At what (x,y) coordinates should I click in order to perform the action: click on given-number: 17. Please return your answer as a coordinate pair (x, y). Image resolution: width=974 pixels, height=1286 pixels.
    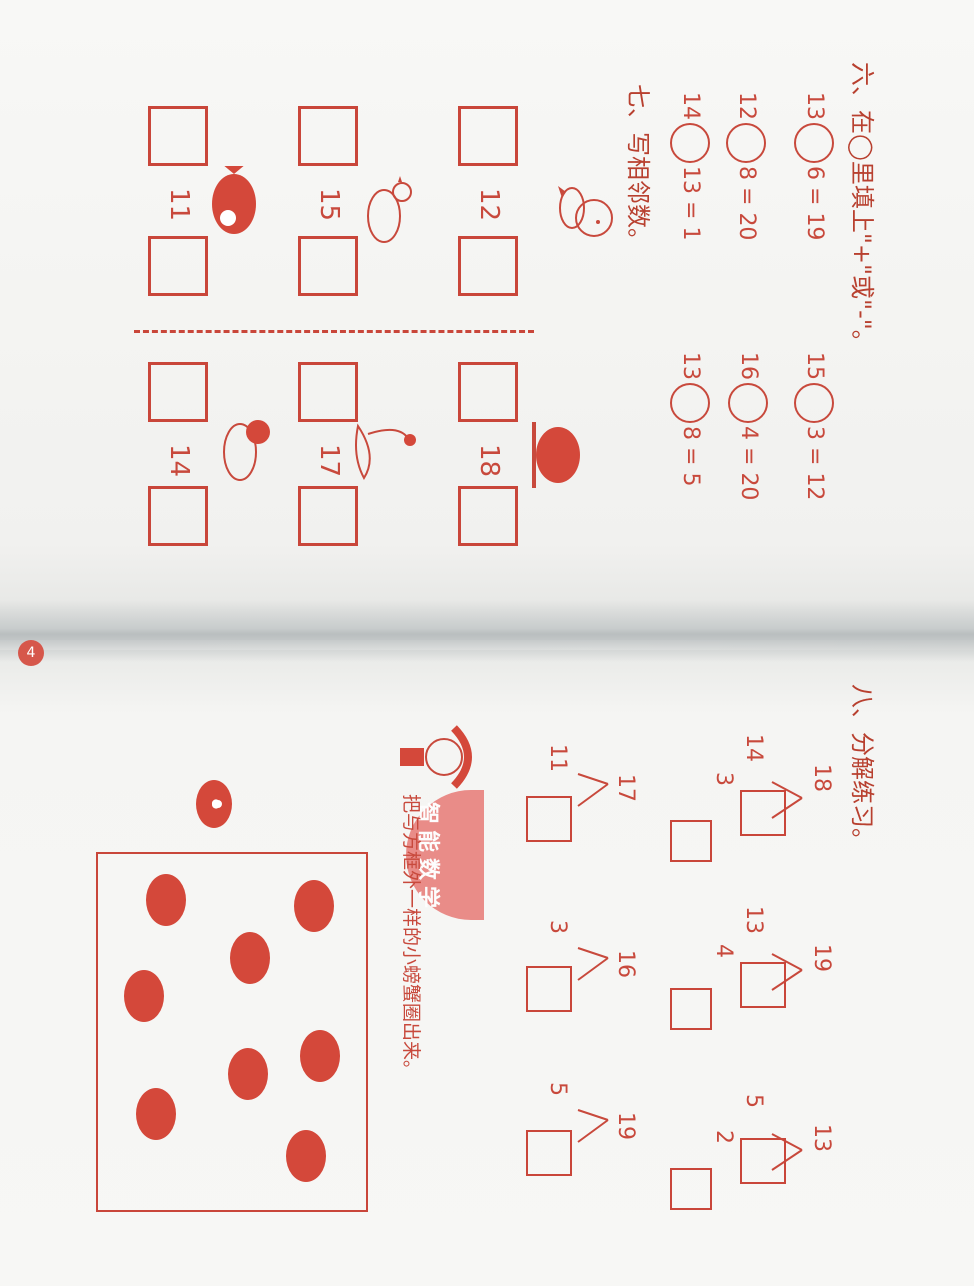
    Looking at the image, I should click on (329, 461).